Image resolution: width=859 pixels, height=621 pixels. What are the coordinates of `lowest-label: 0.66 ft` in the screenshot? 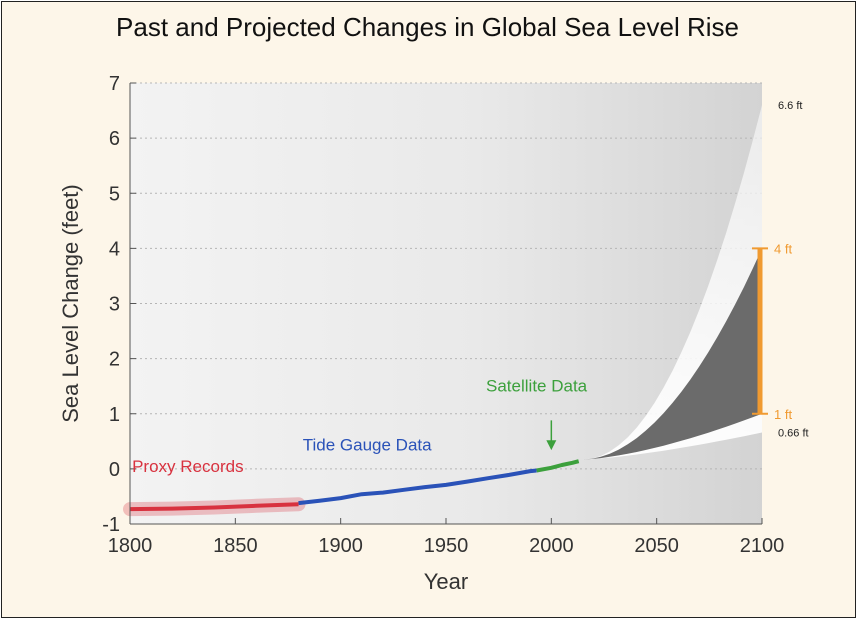 It's located at (793, 433).